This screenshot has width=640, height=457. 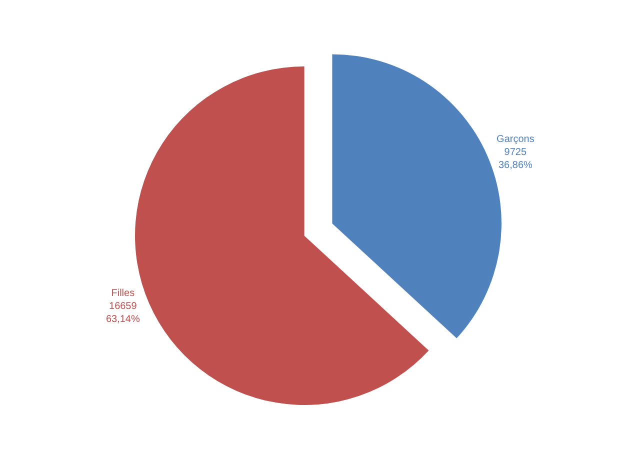 I want to click on data-label: 16659 63,14%, so click(x=123, y=313).